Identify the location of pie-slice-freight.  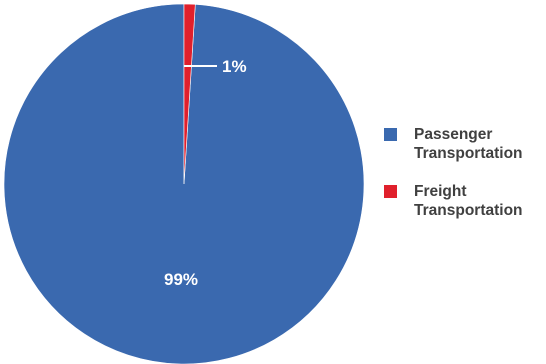
(189, 94).